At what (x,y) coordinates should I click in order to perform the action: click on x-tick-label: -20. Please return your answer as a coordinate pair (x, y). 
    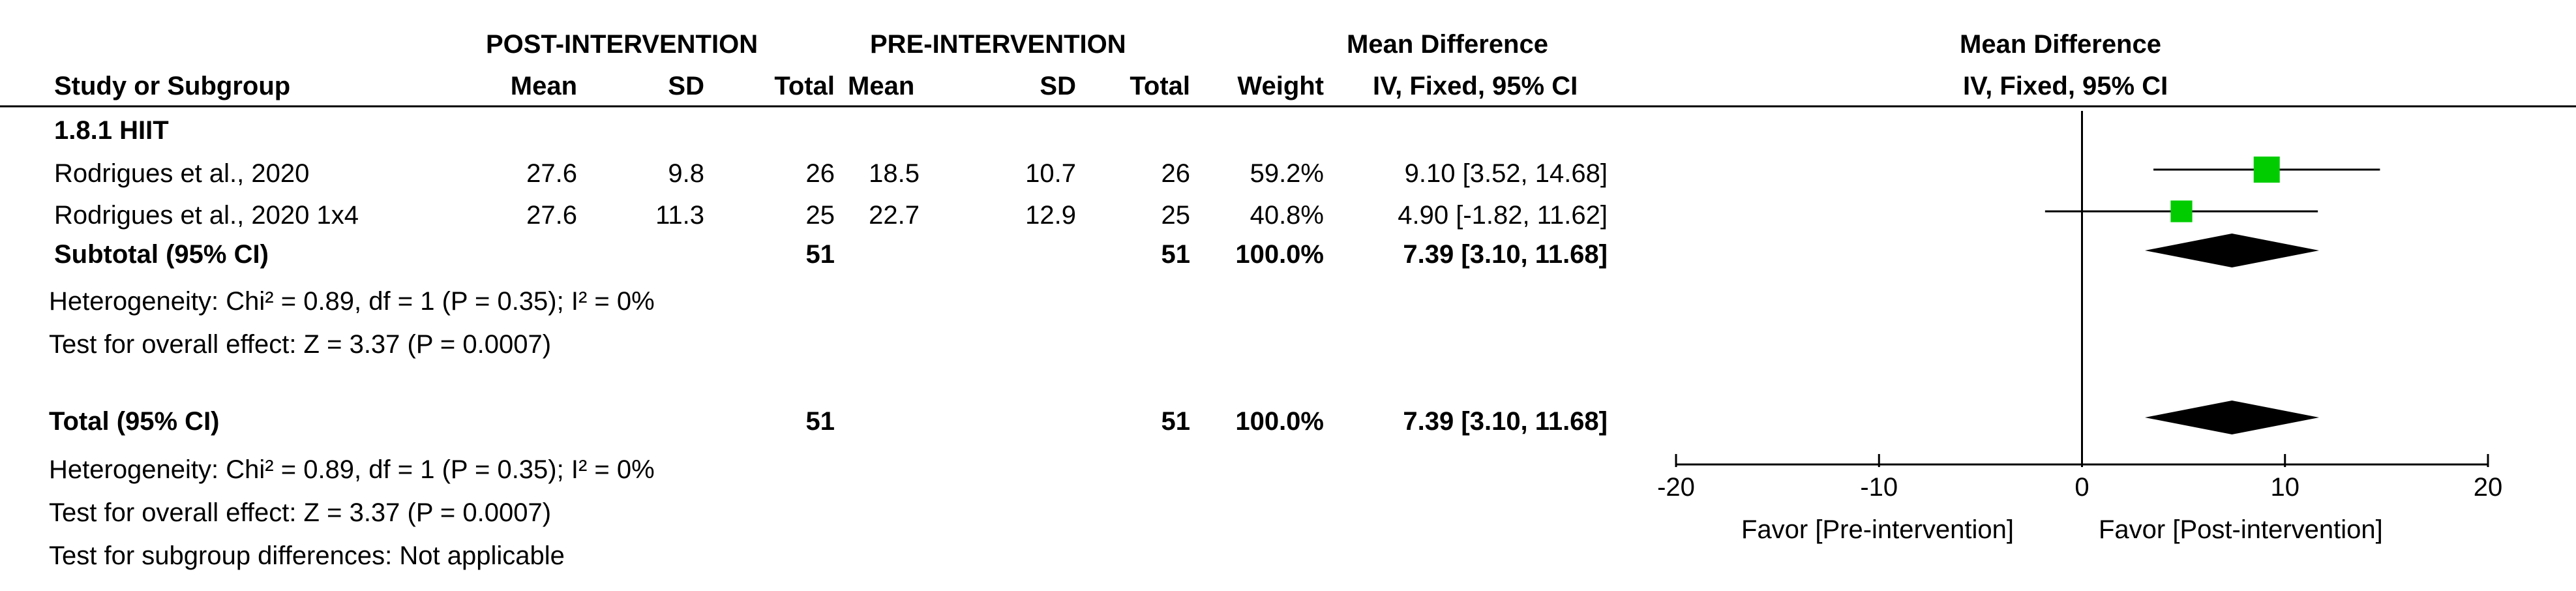
    Looking at the image, I should click on (1676, 487).